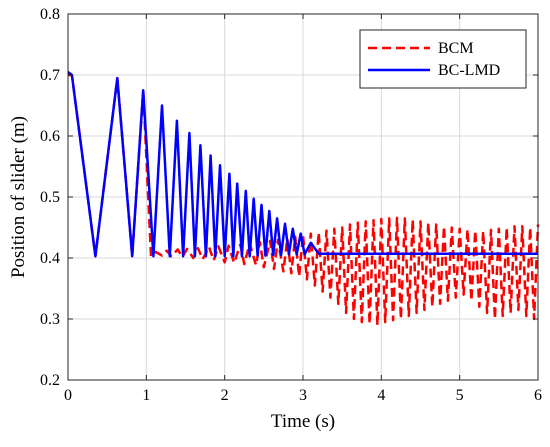  Describe the element at coordinates (18, 197) in the screenshot. I see `y-axis-label: Position of slider (m)` at that location.